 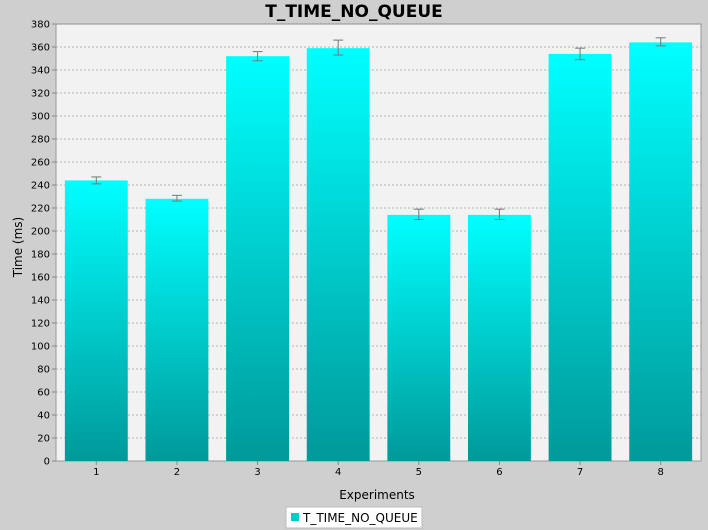 I want to click on legend: T_TIME_NO_QUEUE, so click(x=354, y=517).